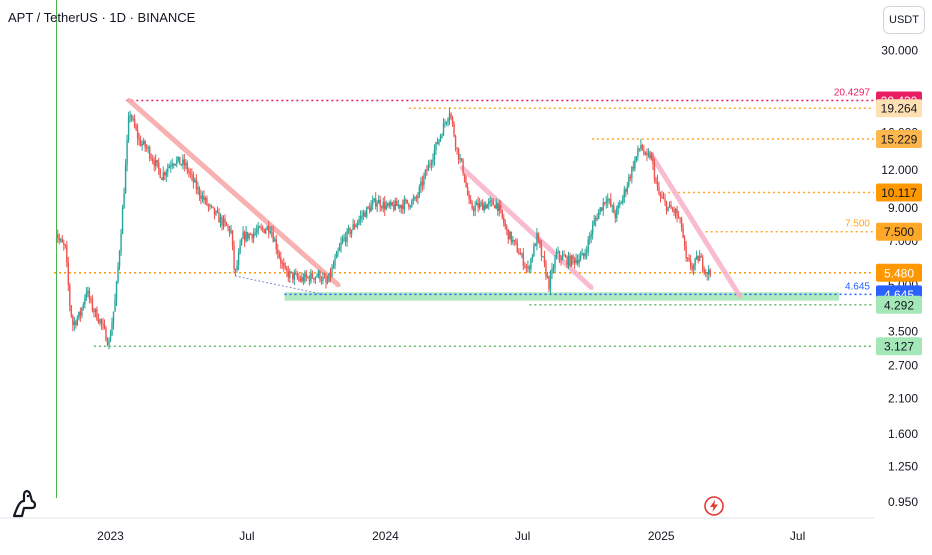  What do you see at coordinates (899, 192) in the screenshot?
I see `price-badge: 10.117` at bounding box center [899, 192].